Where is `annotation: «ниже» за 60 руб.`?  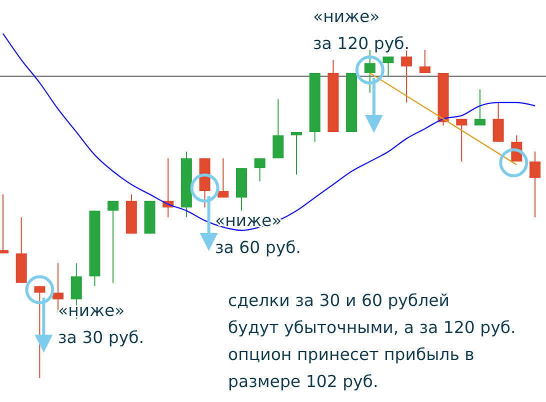
annotation: «ниже» за 60 руб. is located at coordinates (258, 234).